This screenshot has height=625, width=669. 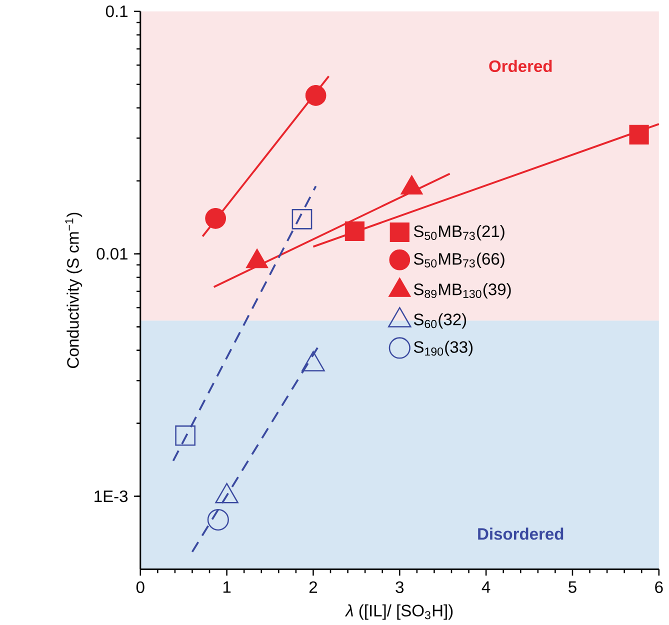 I want to click on x-tick-label: 2, so click(x=313, y=587).